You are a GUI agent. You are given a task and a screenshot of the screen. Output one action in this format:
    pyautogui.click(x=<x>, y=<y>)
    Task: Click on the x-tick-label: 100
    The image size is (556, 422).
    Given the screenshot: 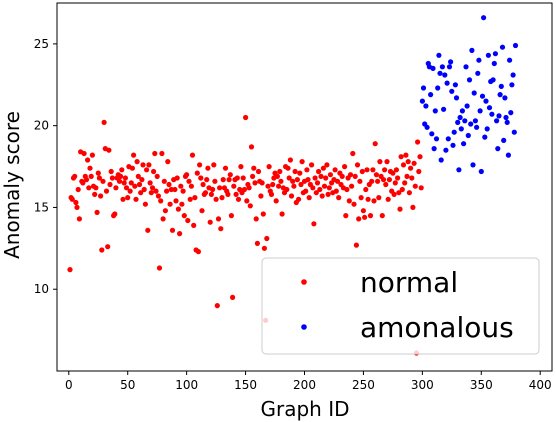 What is the action you would take?
    pyautogui.click(x=186, y=385)
    